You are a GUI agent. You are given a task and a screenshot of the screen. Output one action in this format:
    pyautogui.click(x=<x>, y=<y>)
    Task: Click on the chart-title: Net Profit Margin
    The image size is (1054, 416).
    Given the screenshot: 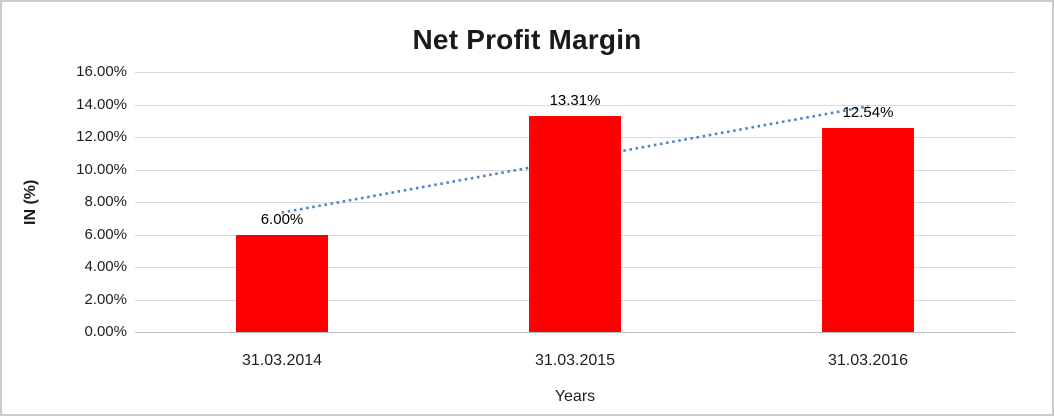 What is the action you would take?
    pyautogui.click(x=527, y=39)
    